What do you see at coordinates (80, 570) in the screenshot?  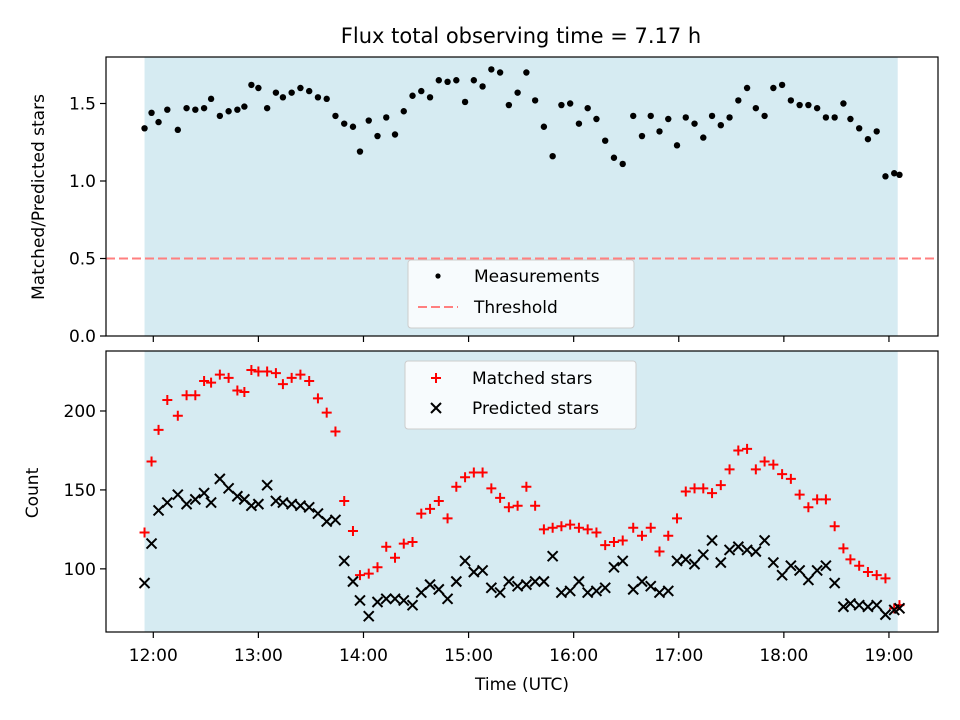 I see `y-tick-label: 100` at bounding box center [80, 570].